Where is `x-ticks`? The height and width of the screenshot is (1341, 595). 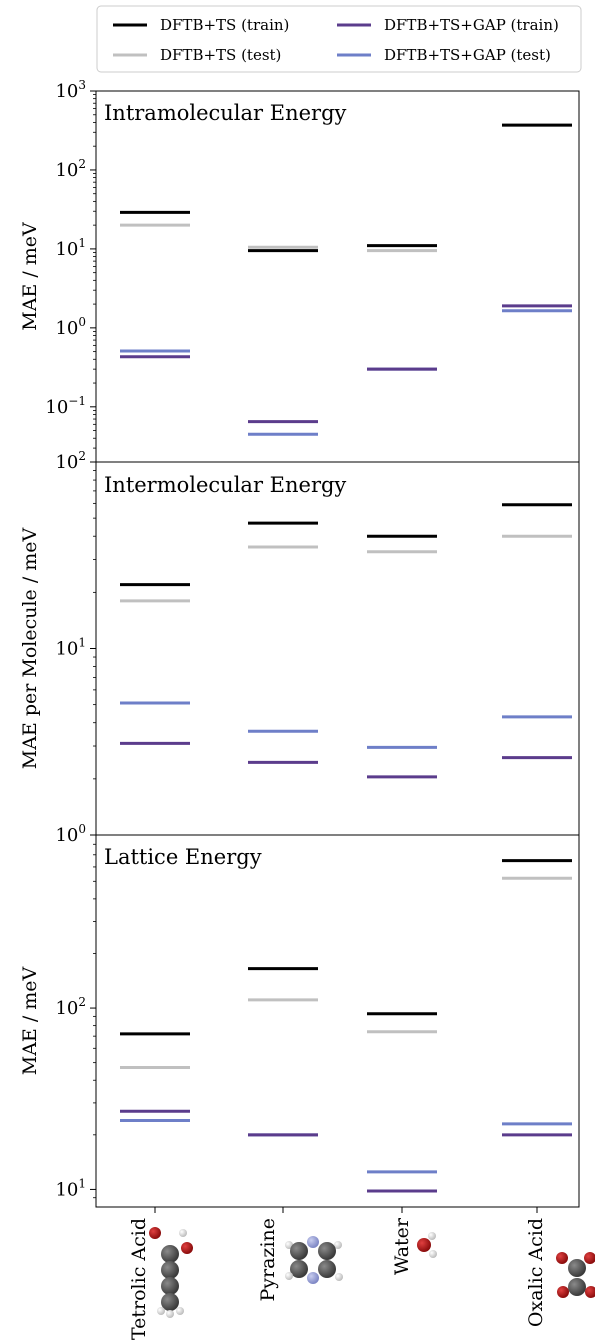
x-ticks is located at coordinates (346, 1210).